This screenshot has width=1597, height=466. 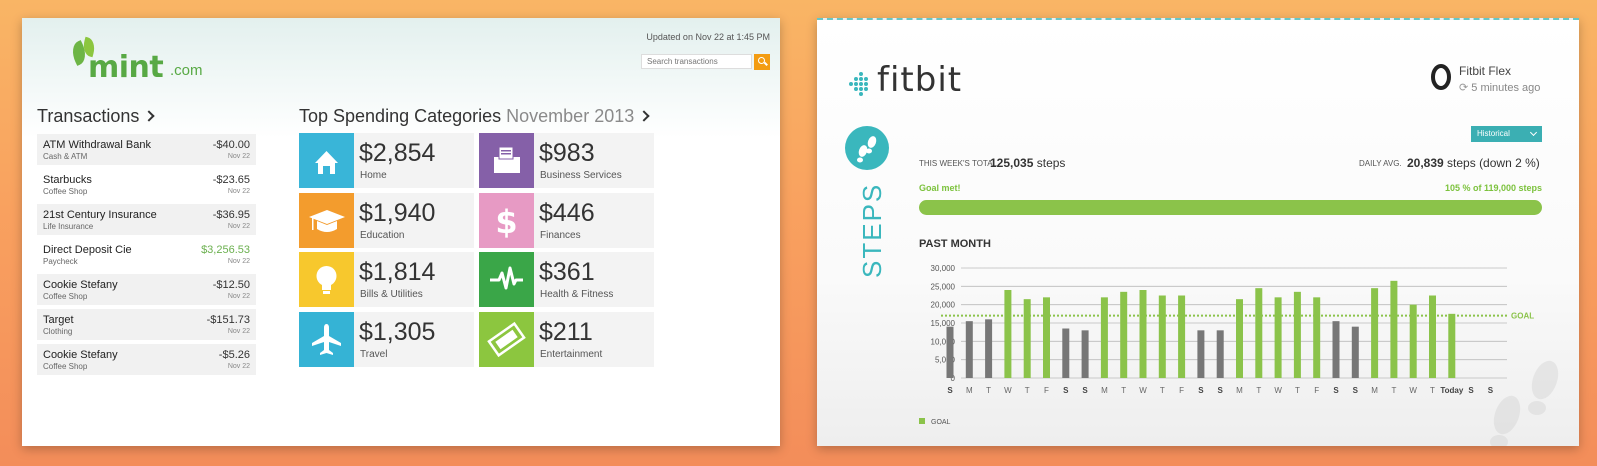 I want to click on daily-avg-value: 20,839, so click(x=1425, y=163).